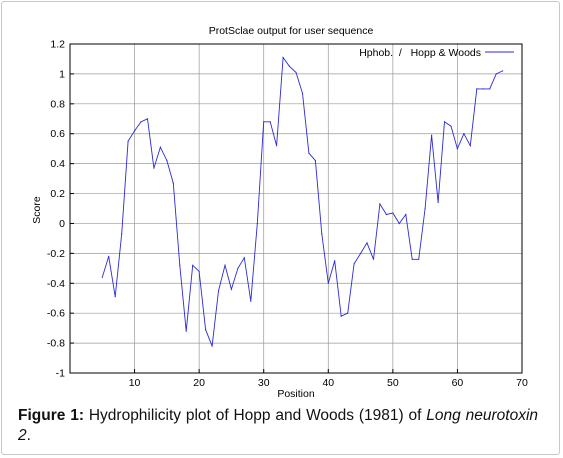  I want to click on x-tick-label: 70, so click(522, 383).